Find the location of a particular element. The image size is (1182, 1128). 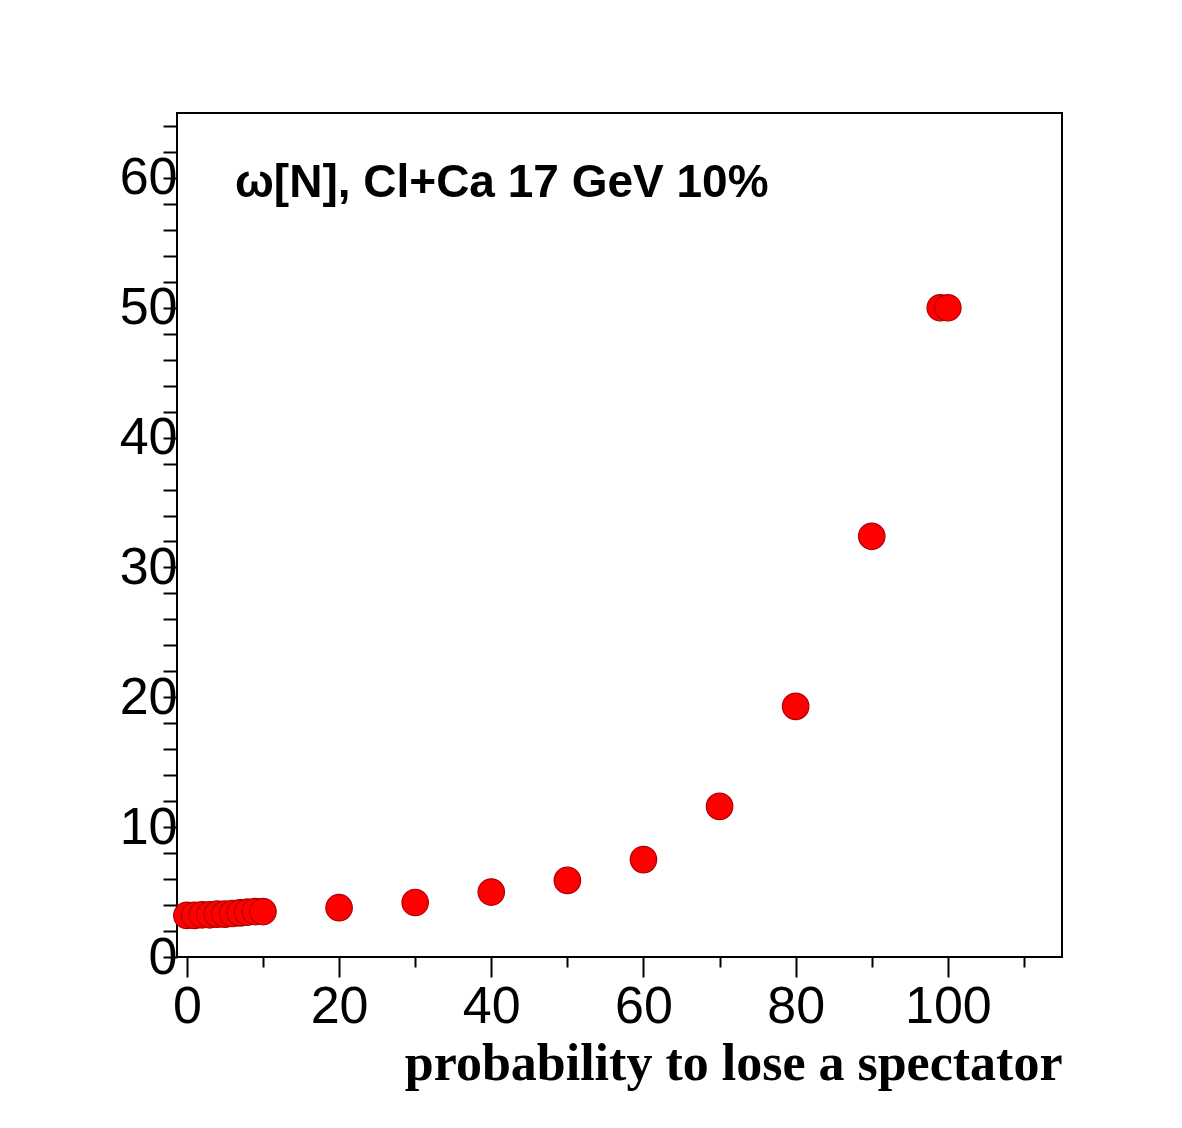

x-tick-label: 40 is located at coordinates (491, 1004).